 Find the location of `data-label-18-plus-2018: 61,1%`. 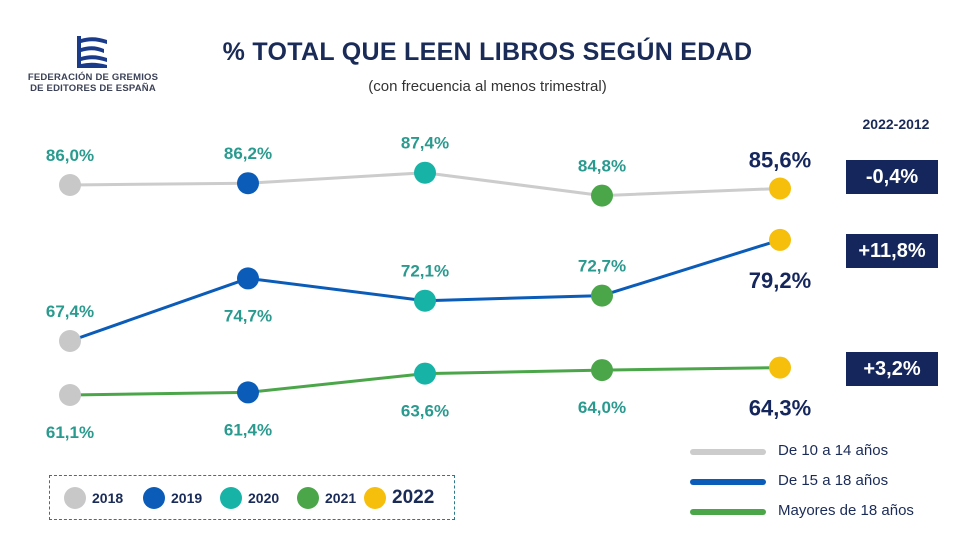

data-label-18-plus-2018: 61,1% is located at coordinates (70, 432).